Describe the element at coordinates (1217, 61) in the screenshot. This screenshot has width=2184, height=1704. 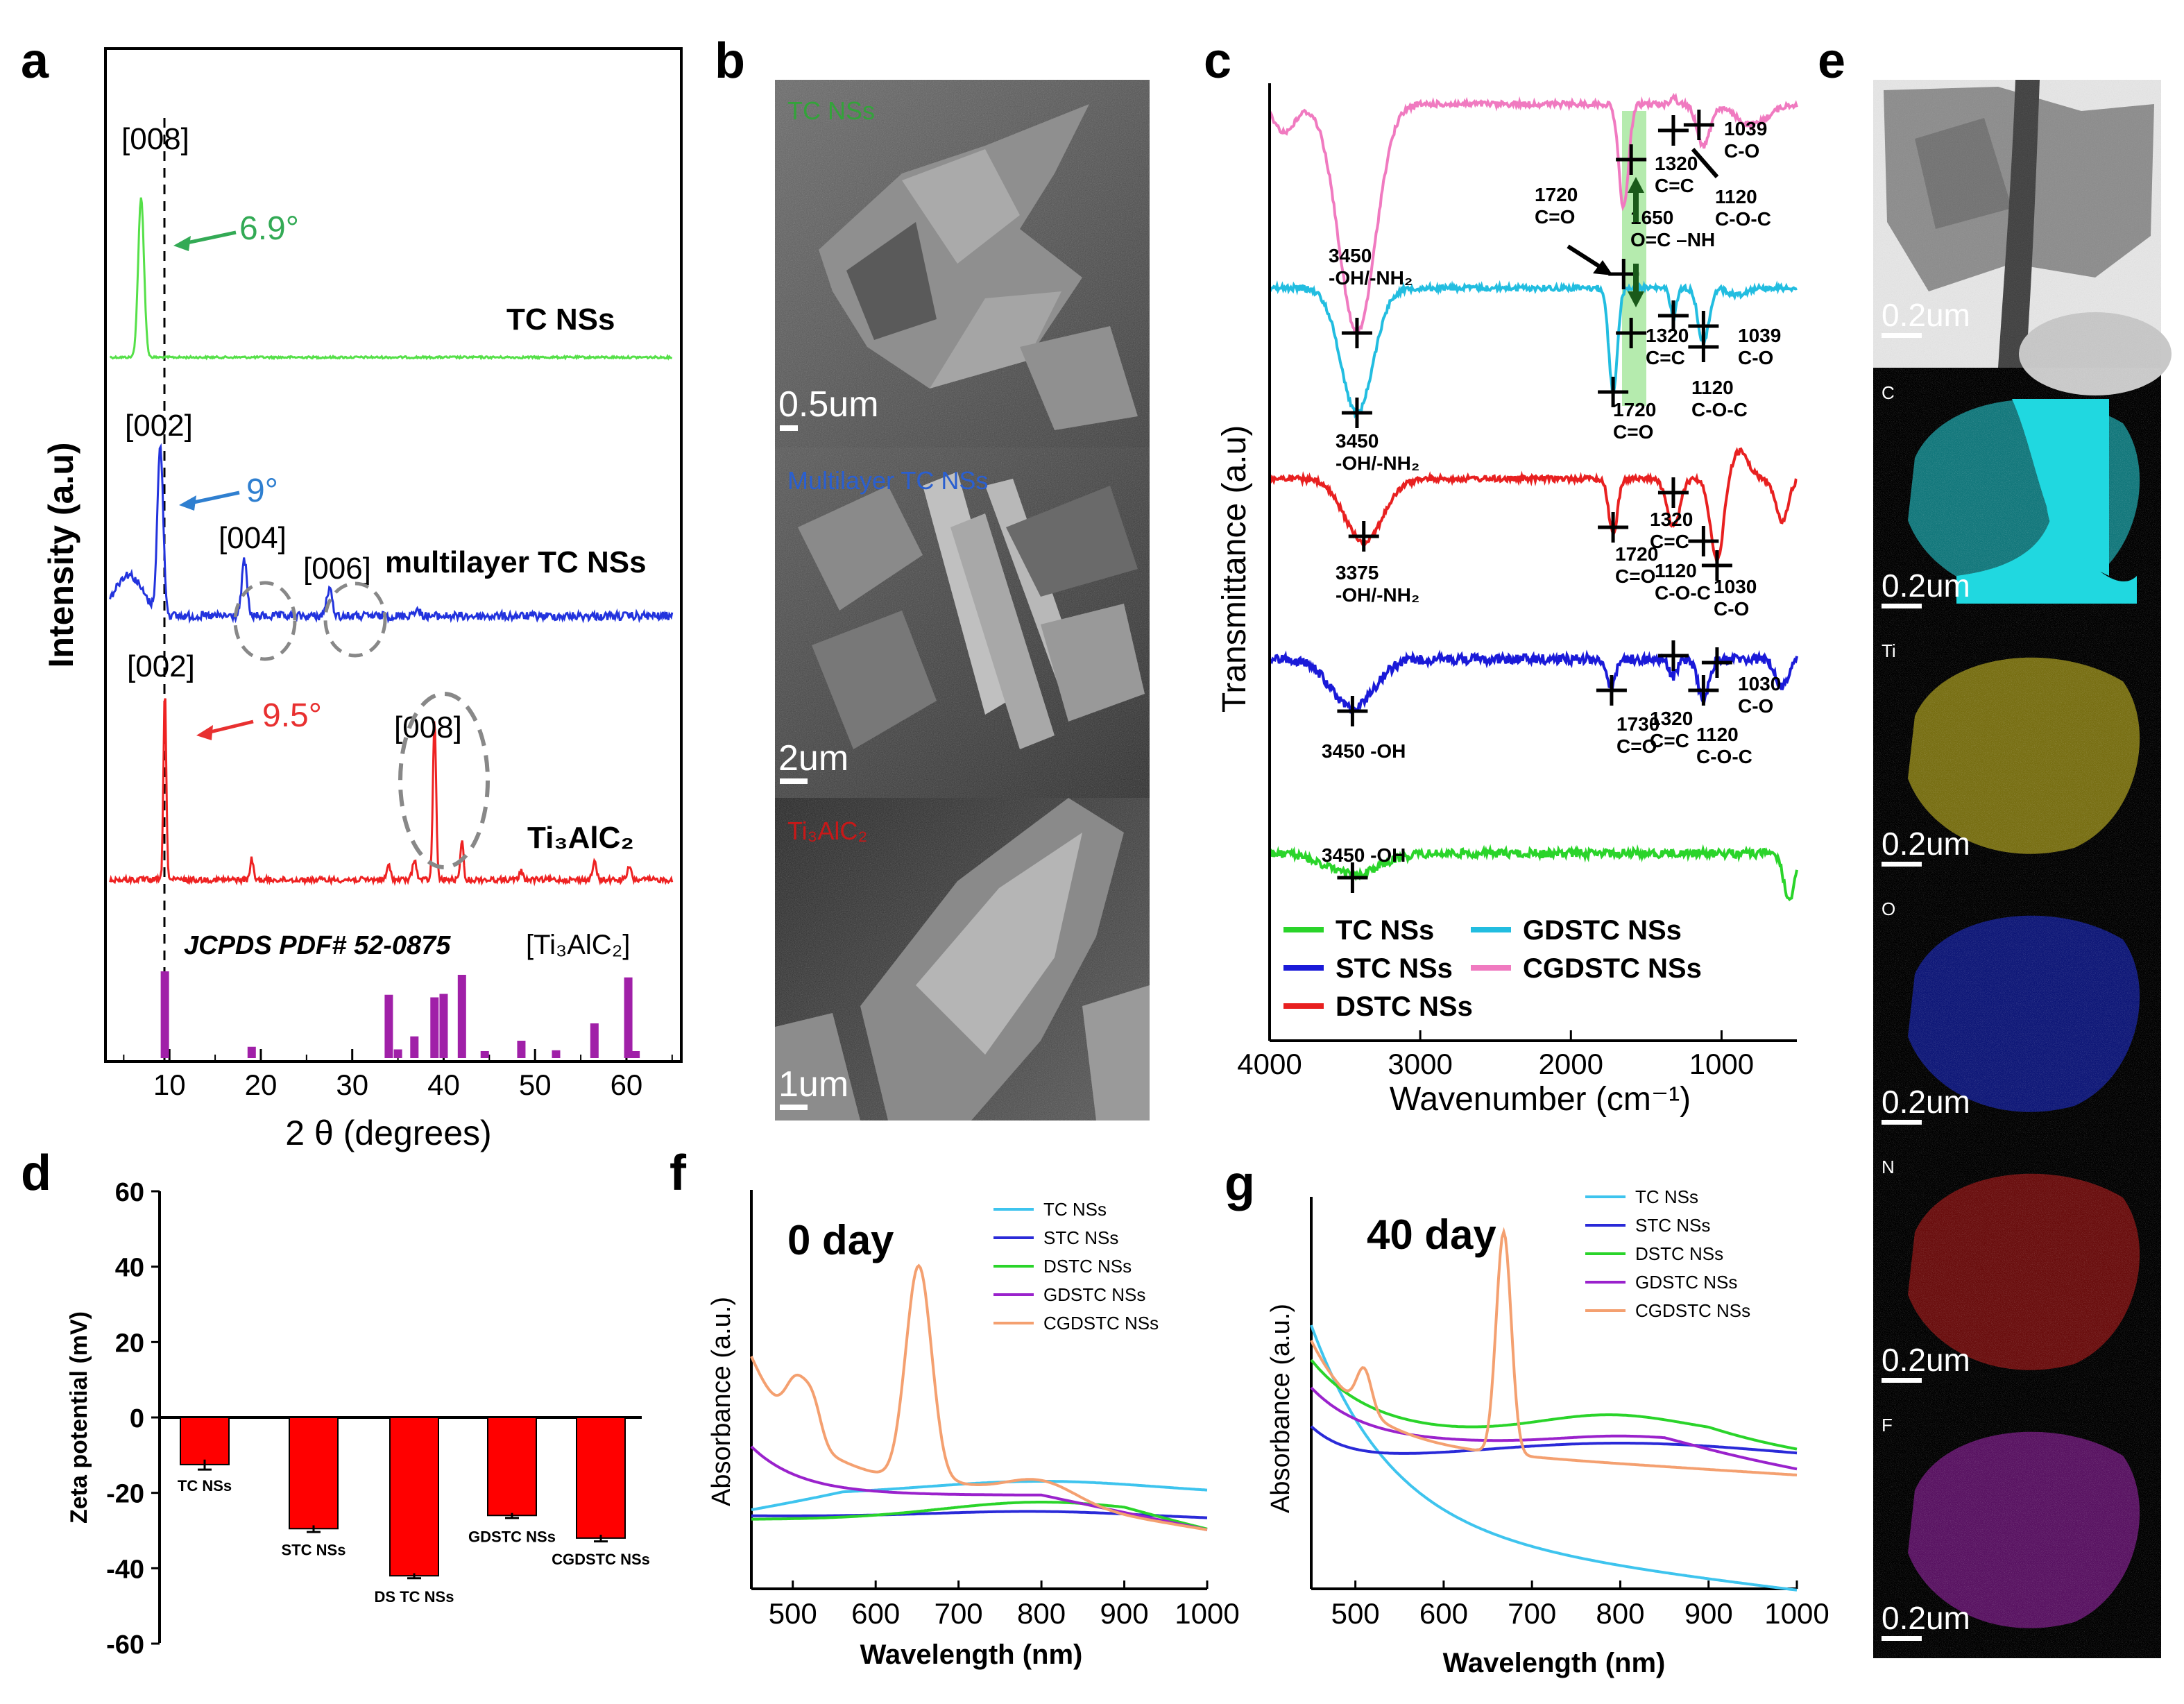
I see `panel-c-label: c` at that location.